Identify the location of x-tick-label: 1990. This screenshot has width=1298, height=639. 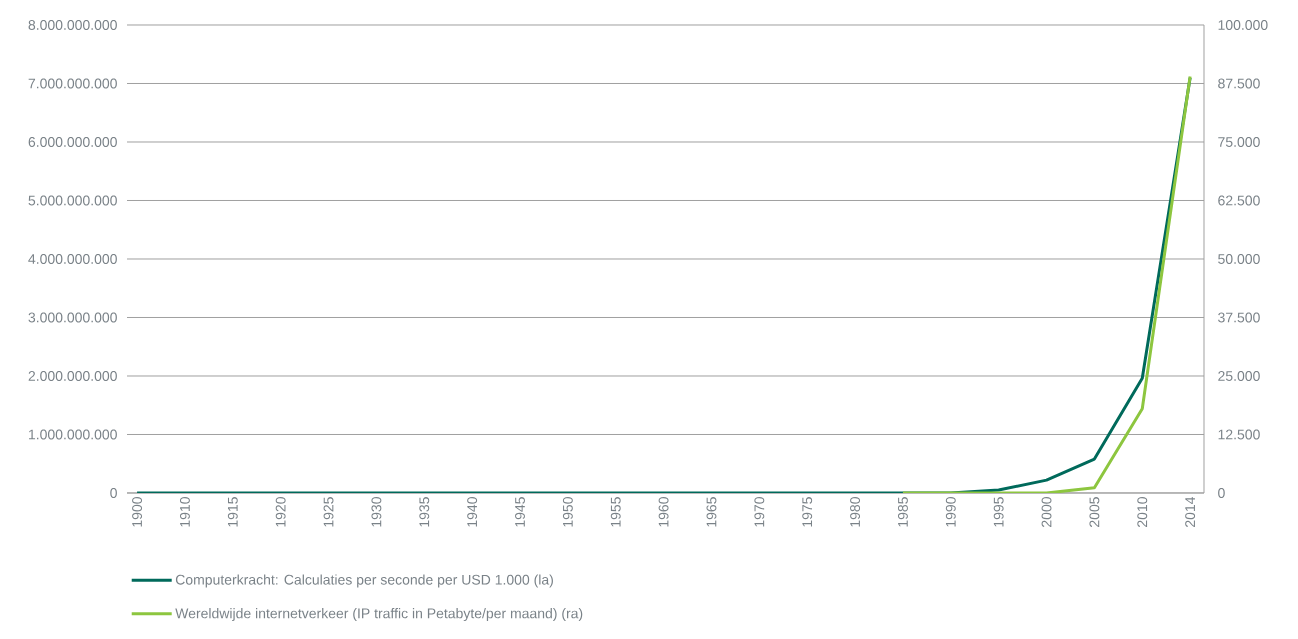
(950, 512).